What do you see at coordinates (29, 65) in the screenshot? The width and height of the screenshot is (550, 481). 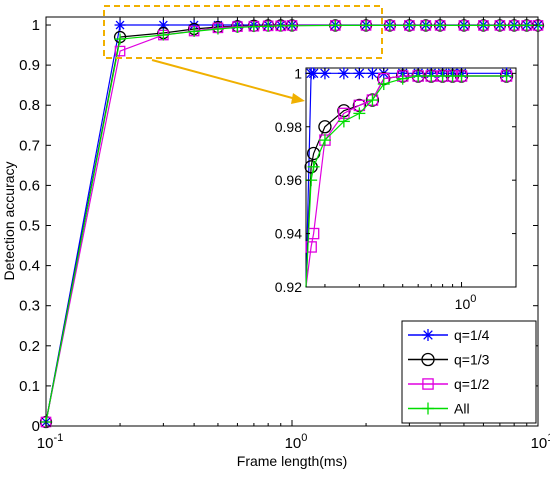 I see `y-tick-label: 0.9` at bounding box center [29, 65].